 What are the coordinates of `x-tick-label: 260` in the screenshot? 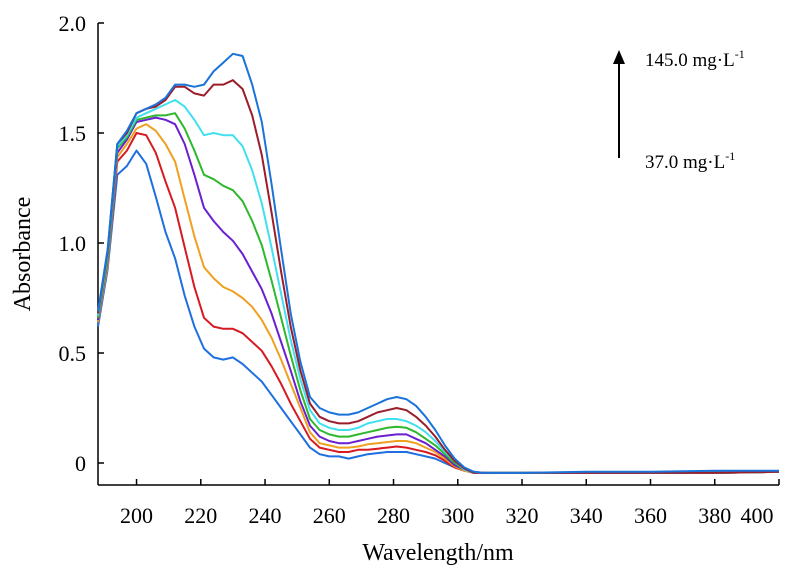 It's located at (329, 515).